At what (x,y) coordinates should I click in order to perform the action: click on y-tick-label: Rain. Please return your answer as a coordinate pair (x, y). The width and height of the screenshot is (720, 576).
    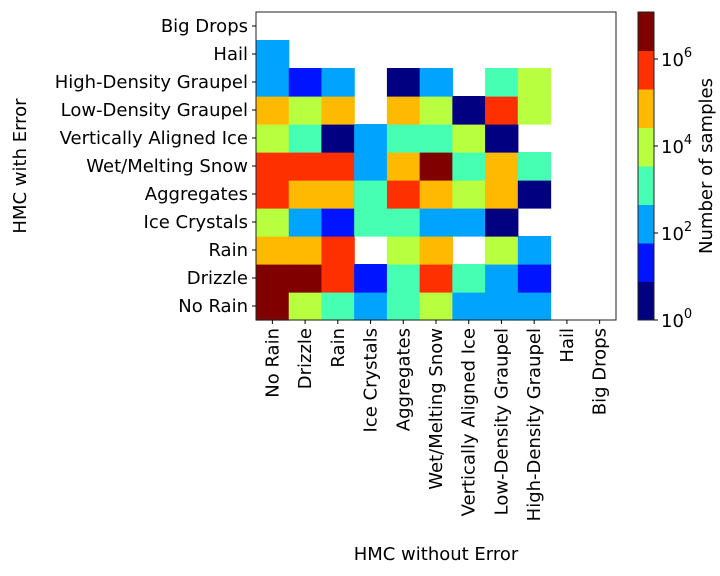
    Looking at the image, I should click on (228, 250).